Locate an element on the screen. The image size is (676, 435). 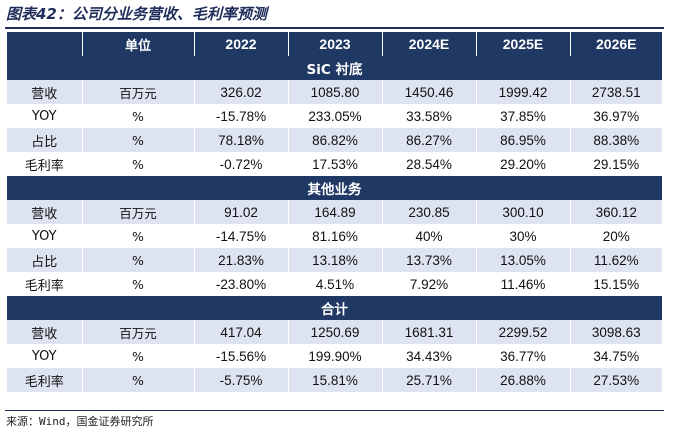
section-title: SiC 衬底 is located at coordinates (334, 68).